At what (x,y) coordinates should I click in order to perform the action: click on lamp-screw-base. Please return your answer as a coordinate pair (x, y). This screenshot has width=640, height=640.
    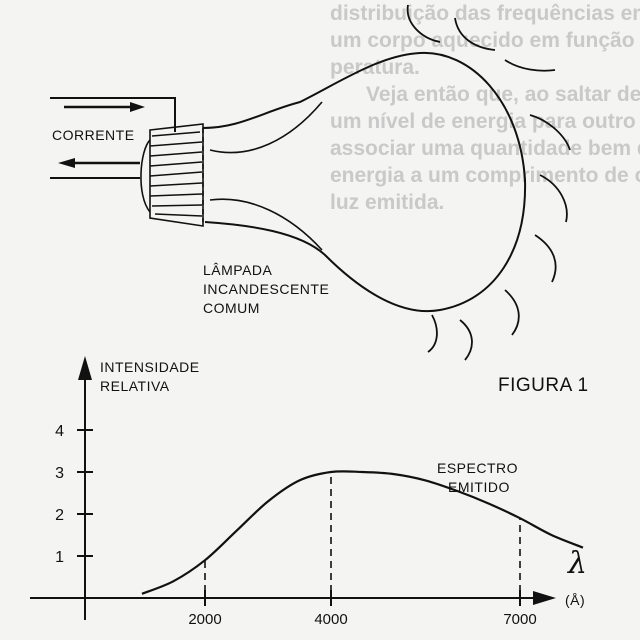
    Looking at the image, I should click on (172, 175).